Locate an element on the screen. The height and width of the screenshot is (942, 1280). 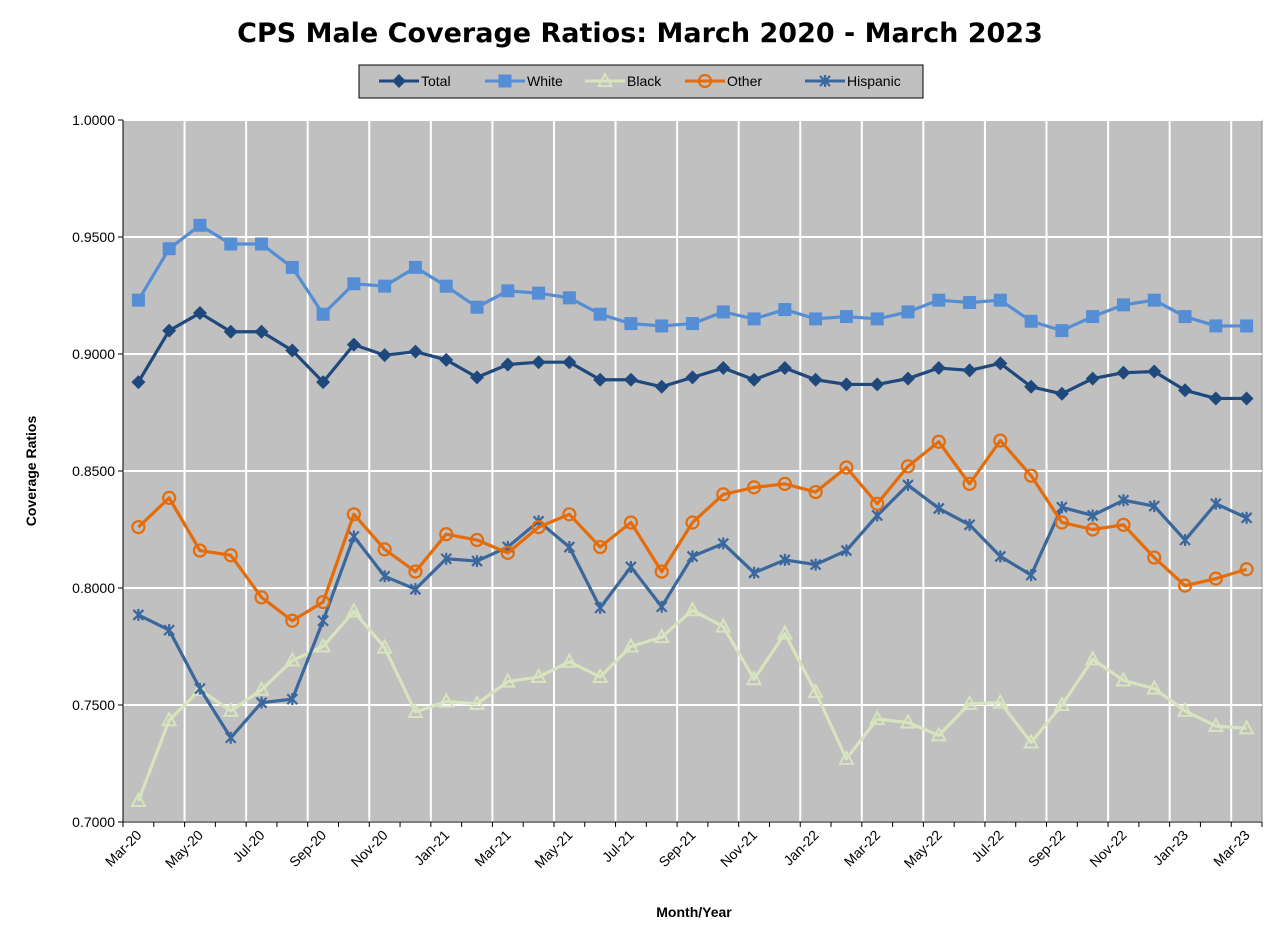
legend-item-hispanic: Hispanic is located at coordinates (853, 81).